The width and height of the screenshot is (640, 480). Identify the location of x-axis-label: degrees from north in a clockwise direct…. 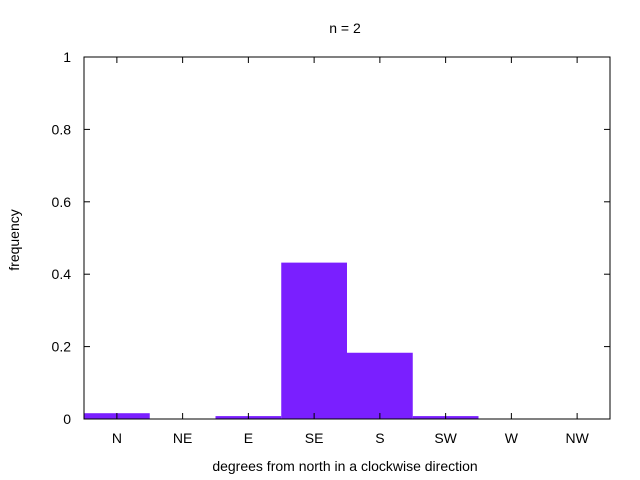
(344, 466).